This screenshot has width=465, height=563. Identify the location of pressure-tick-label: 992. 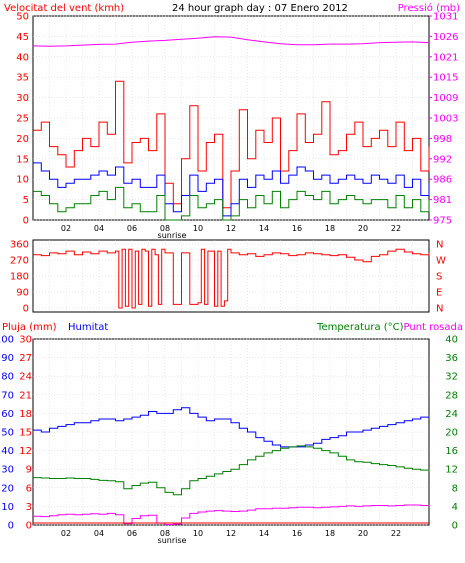
(442, 159).